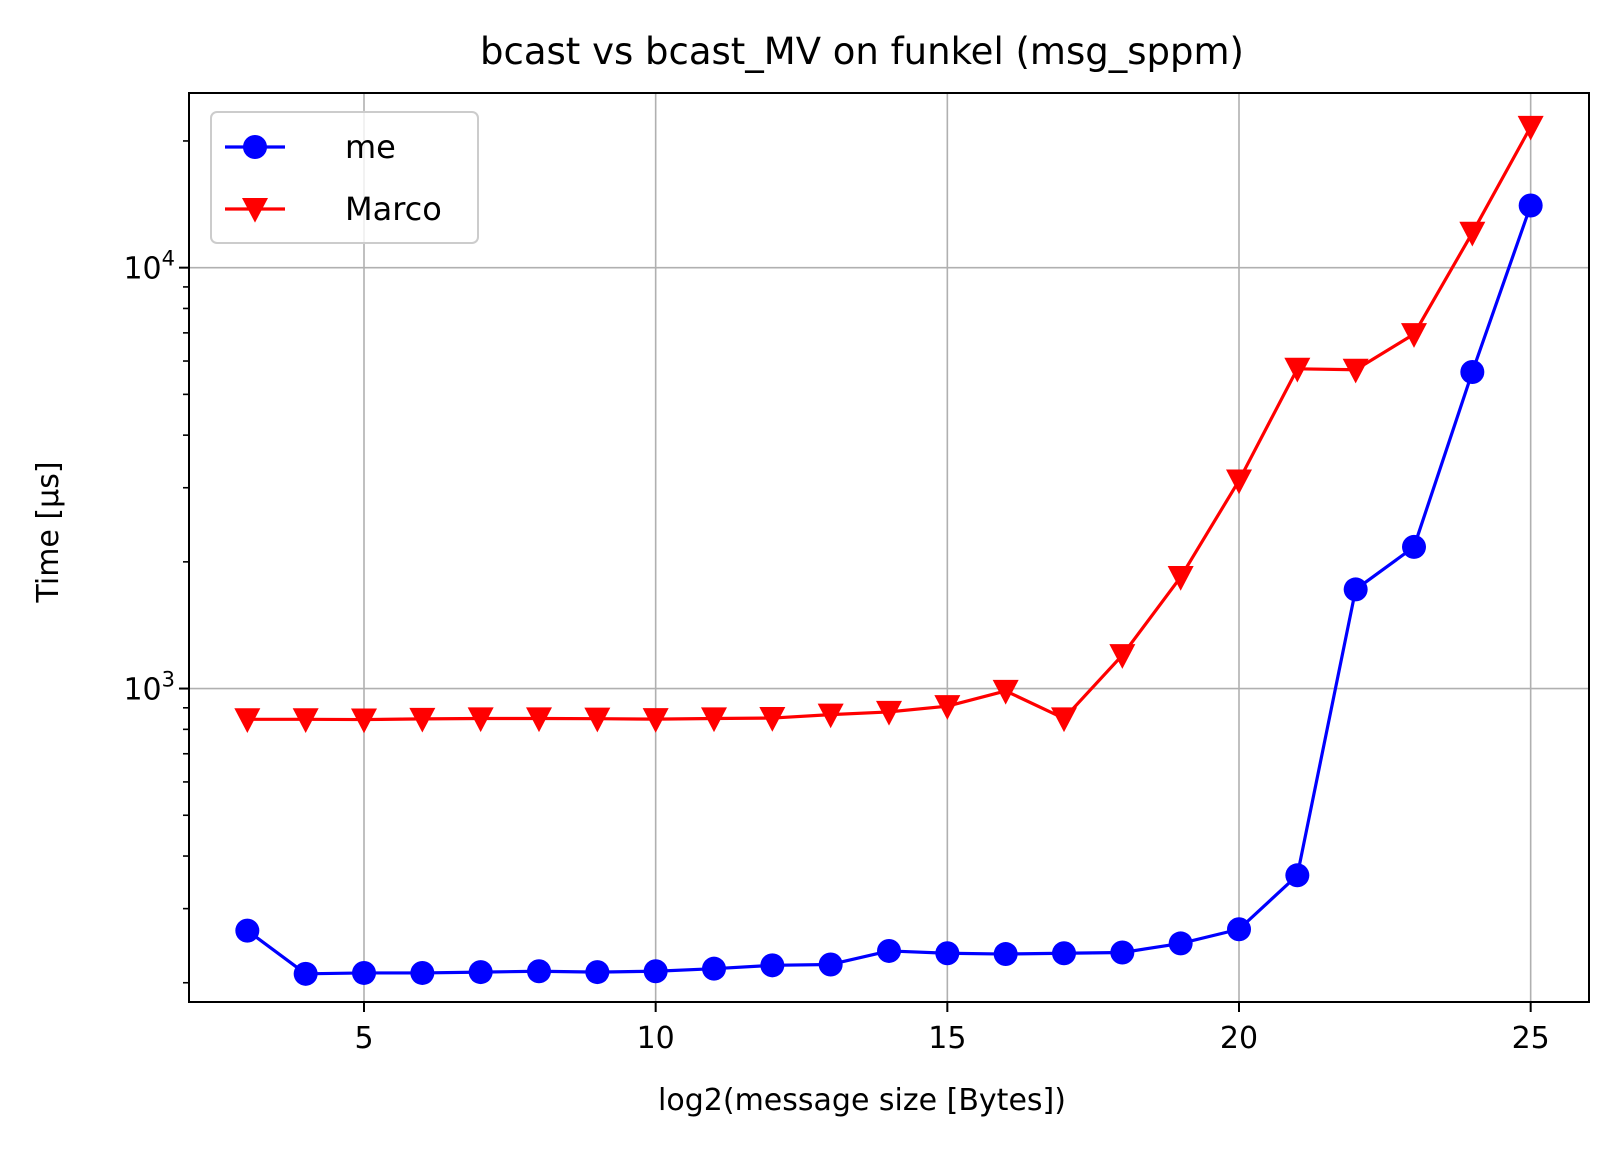  I want to click on y-tick-exponent: 3, so click(168, 680).